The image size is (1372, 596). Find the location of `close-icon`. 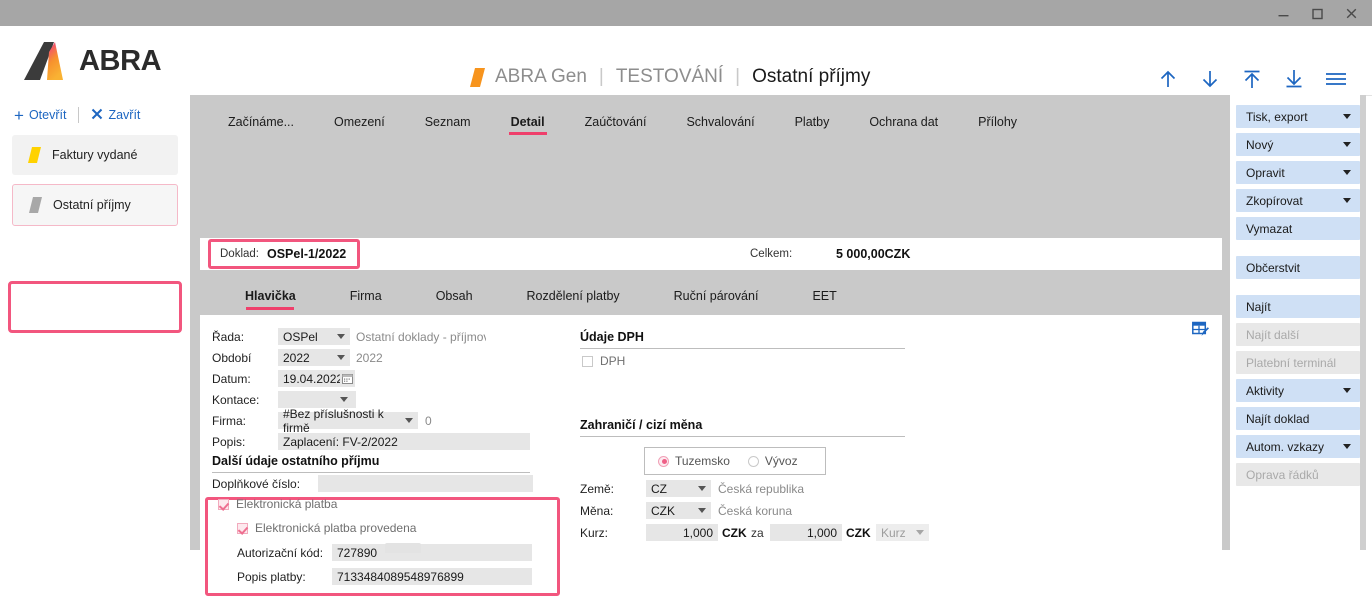

close-icon is located at coordinates (1351, 13).